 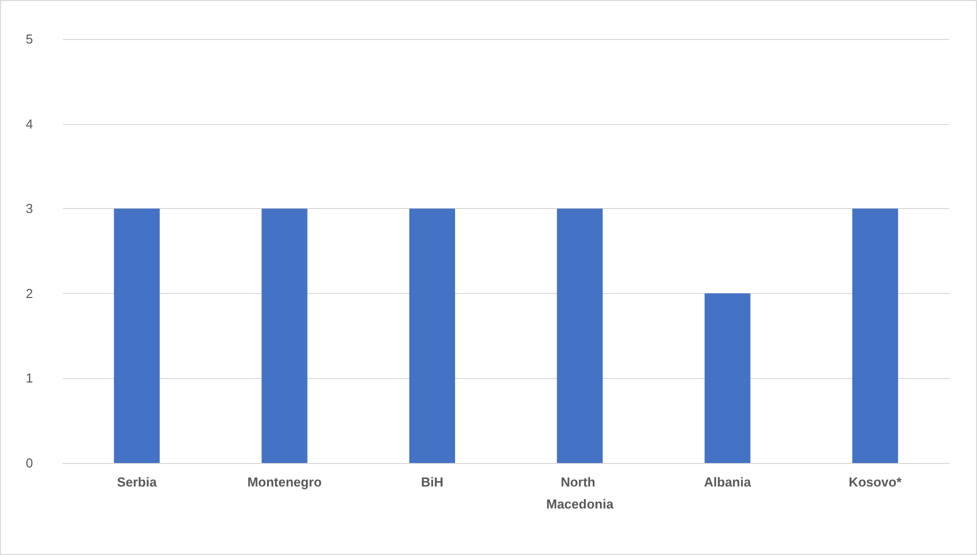 What do you see at coordinates (284, 482) in the screenshot?
I see `x-tick-label: Montenegro` at bounding box center [284, 482].